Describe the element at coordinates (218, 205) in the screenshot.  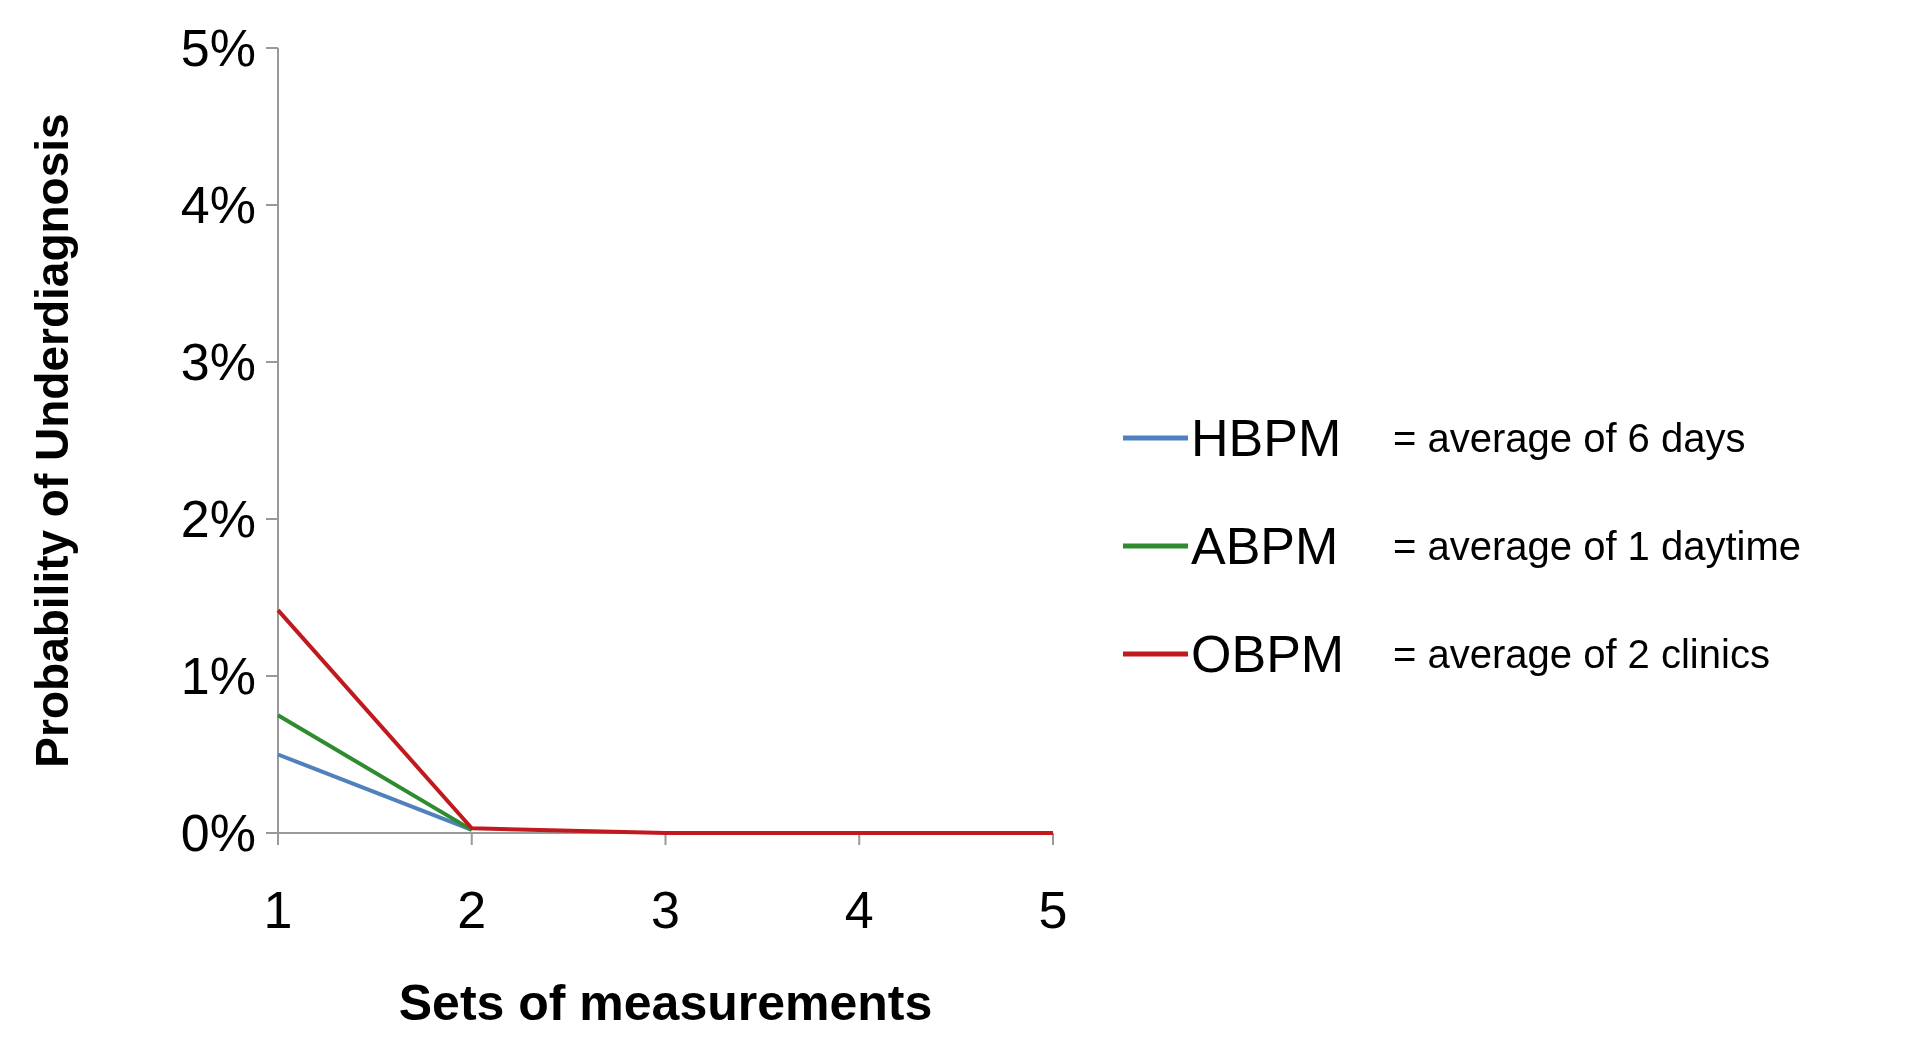
I see `y-tick-label: 4%` at that location.